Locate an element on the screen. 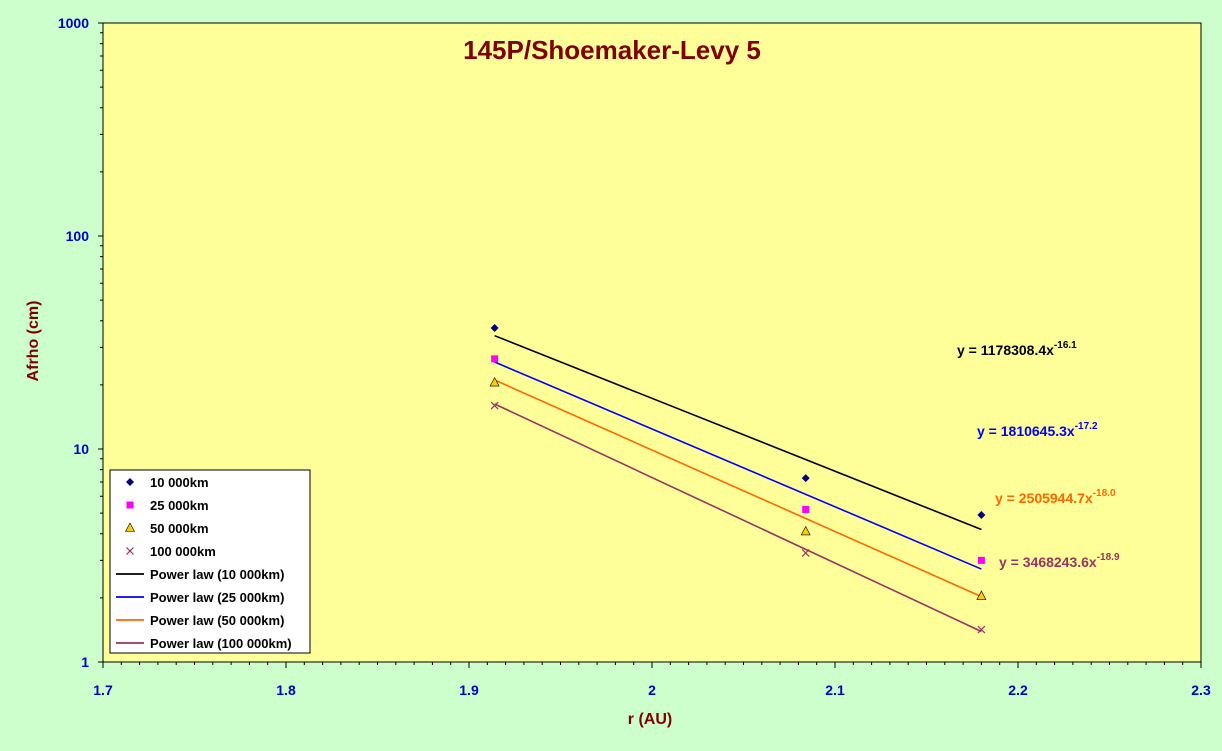 The image size is (1222, 751). equation-exponent: -17.2 is located at coordinates (1086, 426).